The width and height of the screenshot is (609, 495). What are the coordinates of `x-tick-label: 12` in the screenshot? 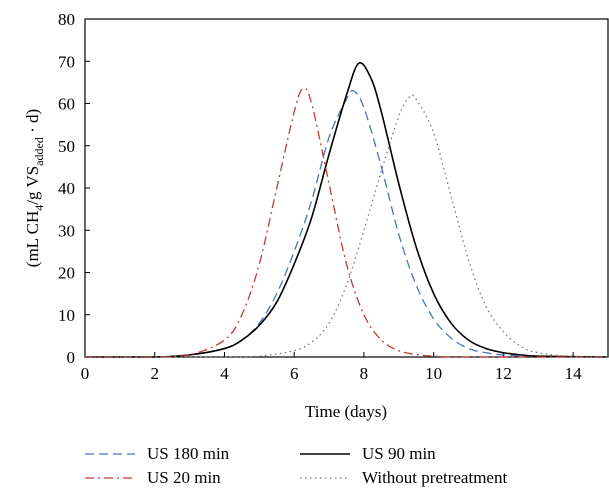 It's located at (503, 373).